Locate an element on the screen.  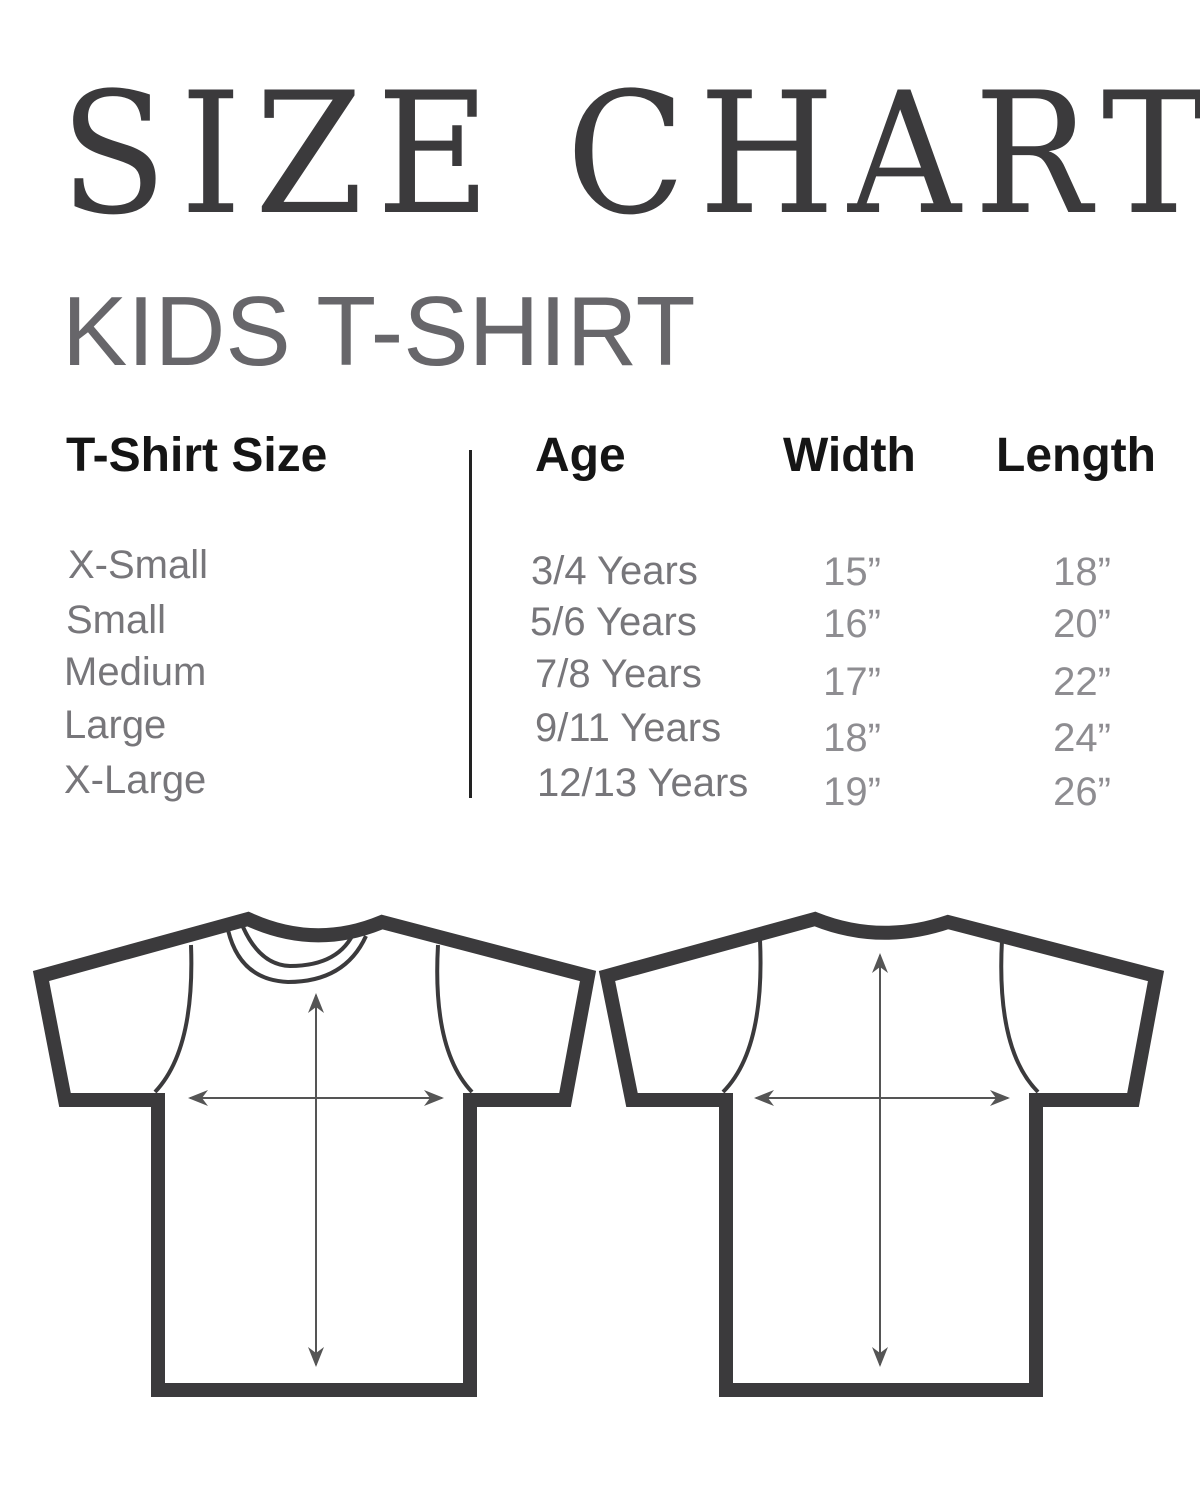
page-subtitle: KIDS T-SHIRT is located at coordinates (379, 331).